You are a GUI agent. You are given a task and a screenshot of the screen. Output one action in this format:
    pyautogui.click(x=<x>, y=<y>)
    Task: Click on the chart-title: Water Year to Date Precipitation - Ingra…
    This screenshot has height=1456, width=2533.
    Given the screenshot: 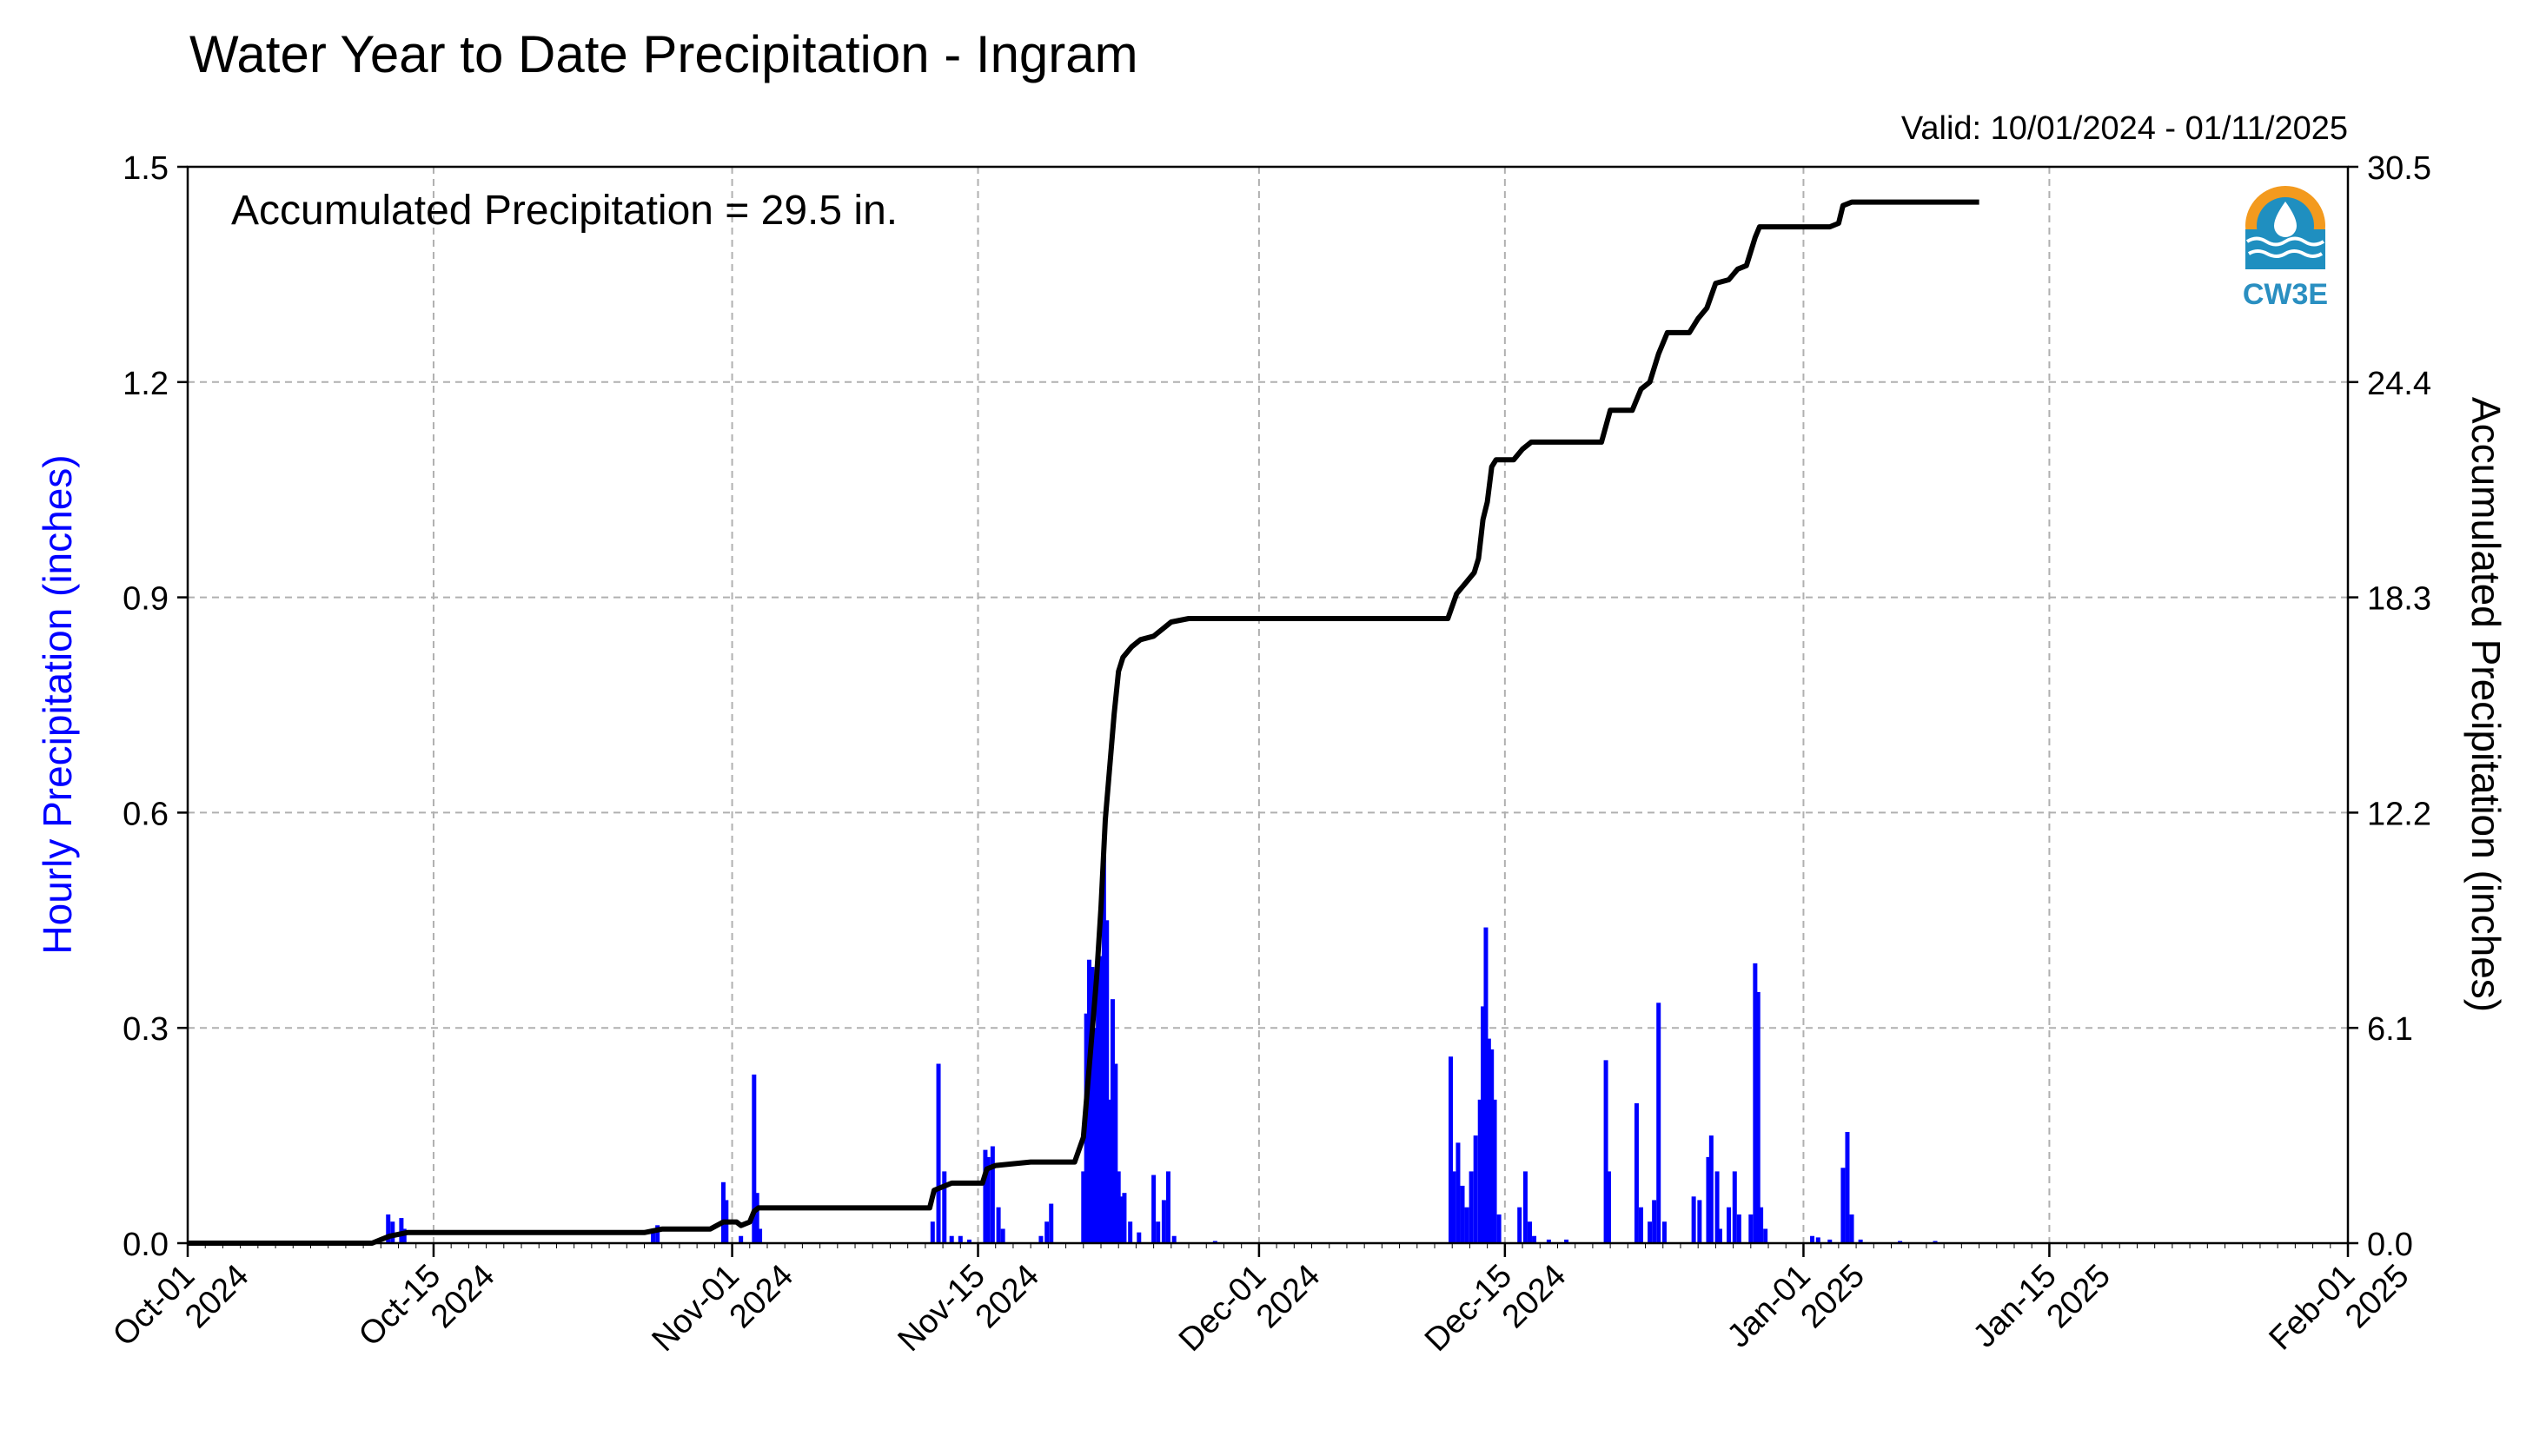 What is the action you would take?
    pyautogui.click(x=663, y=54)
    